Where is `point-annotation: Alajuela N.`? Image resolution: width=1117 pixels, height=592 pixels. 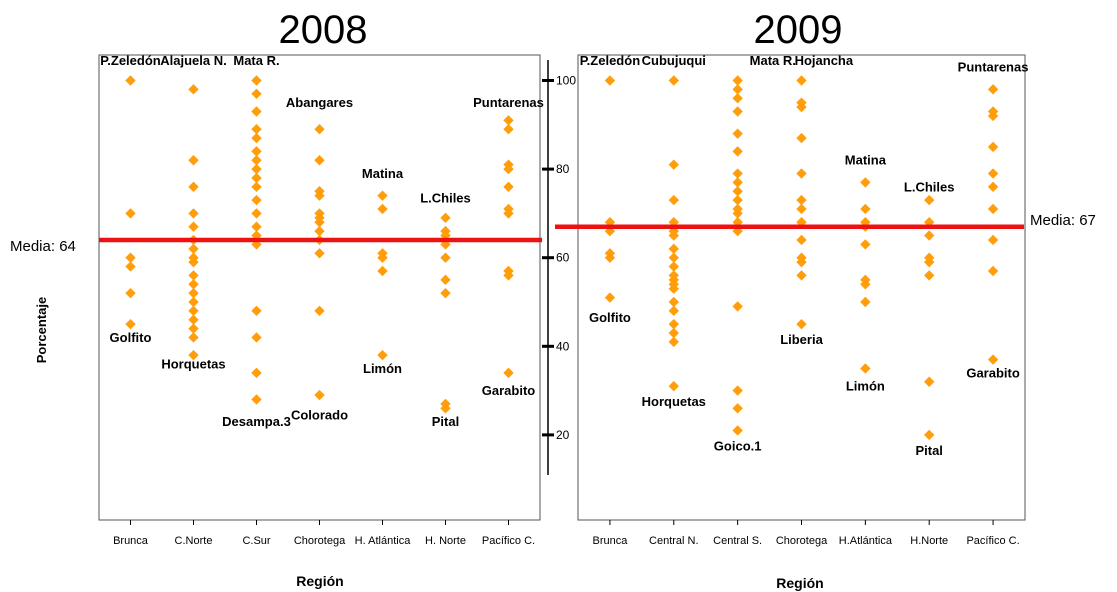
point-annotation: Alajuela N. is located at coordinates (193, 60).